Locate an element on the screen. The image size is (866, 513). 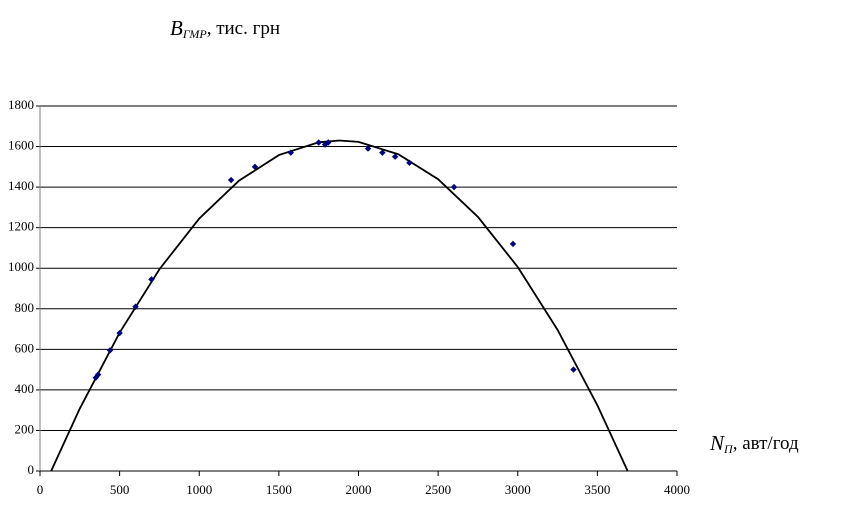
y-axis-label: BГМР, тис. грн is located at coordinates (225, 28).